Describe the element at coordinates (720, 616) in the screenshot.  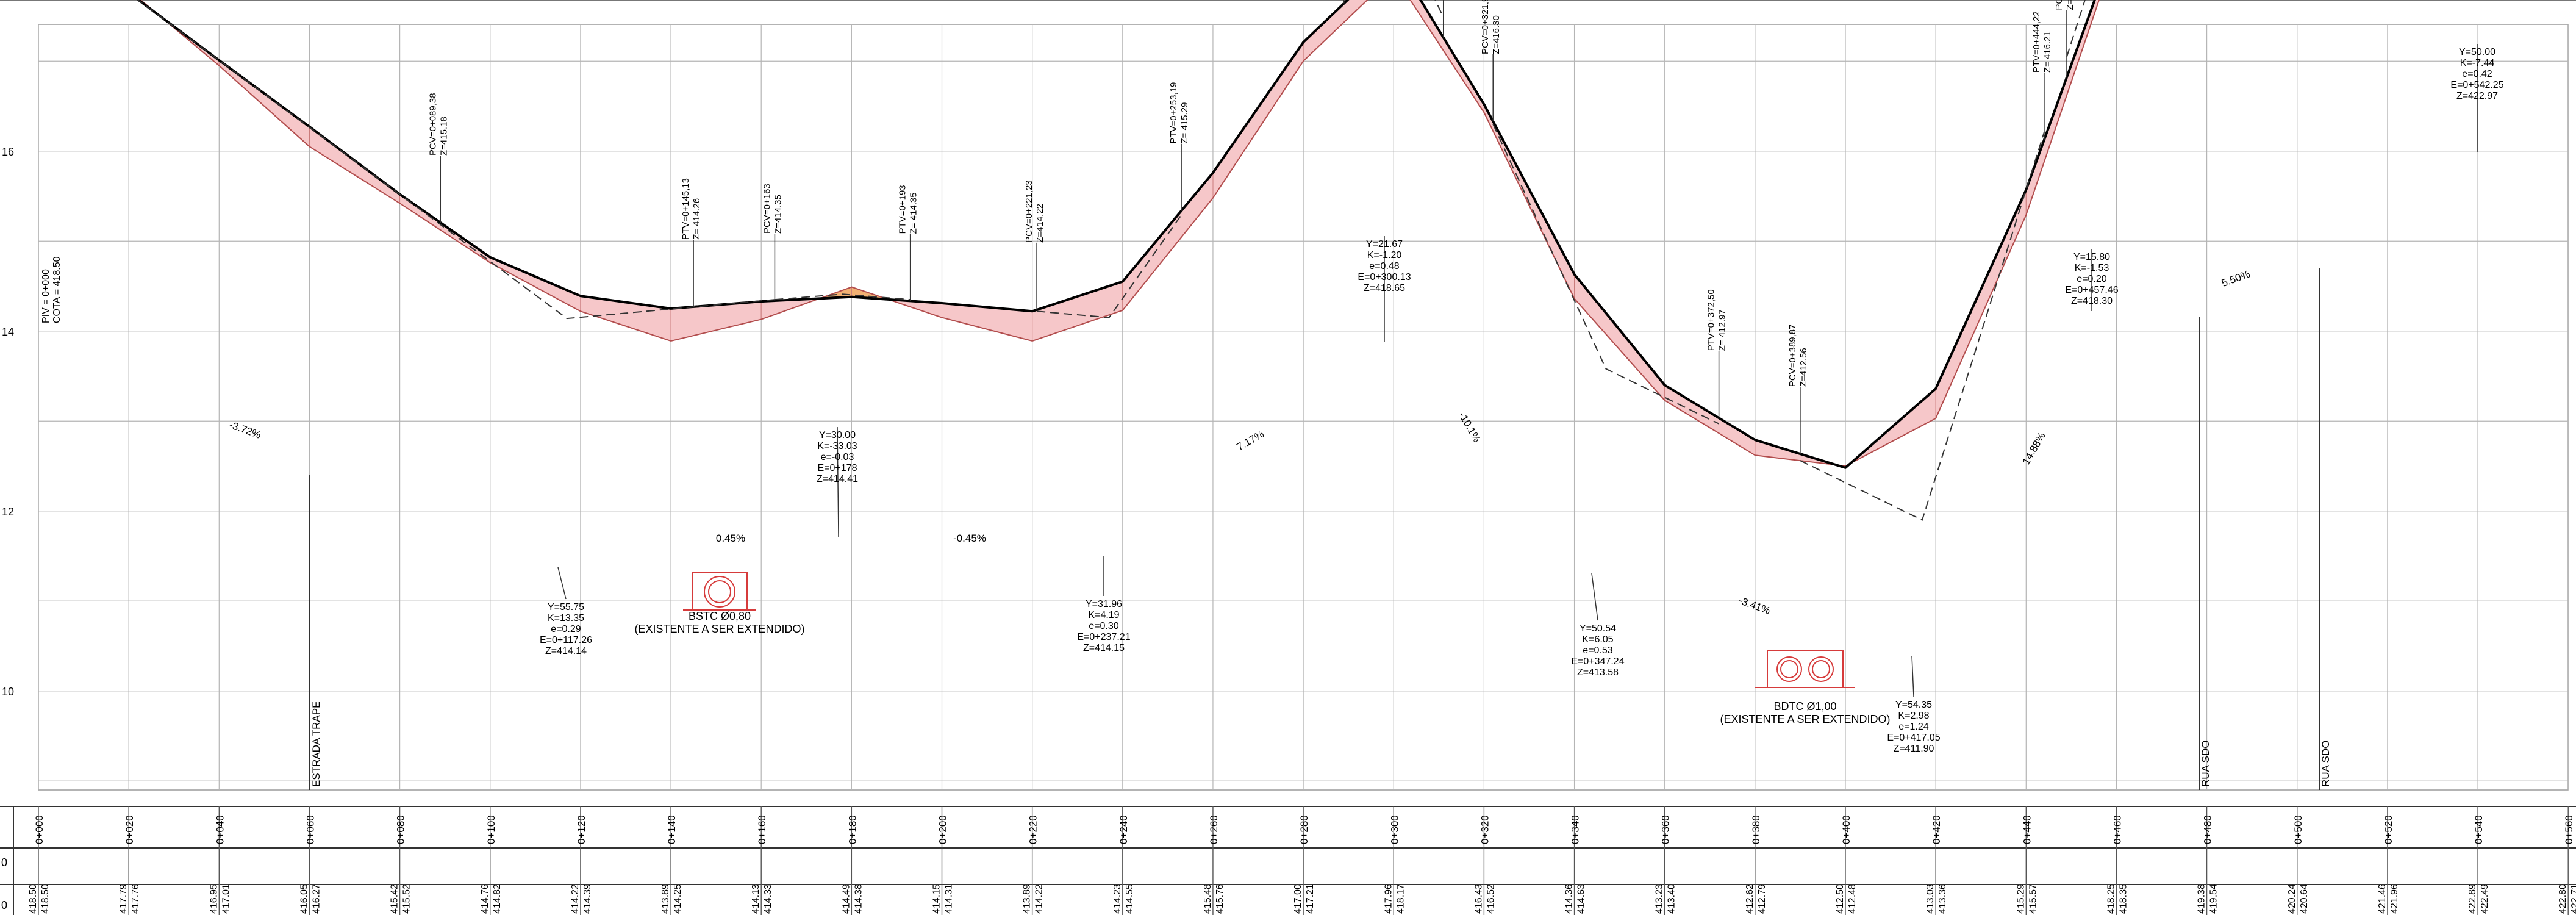
I see `culvert-name: BSTC Ø0,80` at that location.